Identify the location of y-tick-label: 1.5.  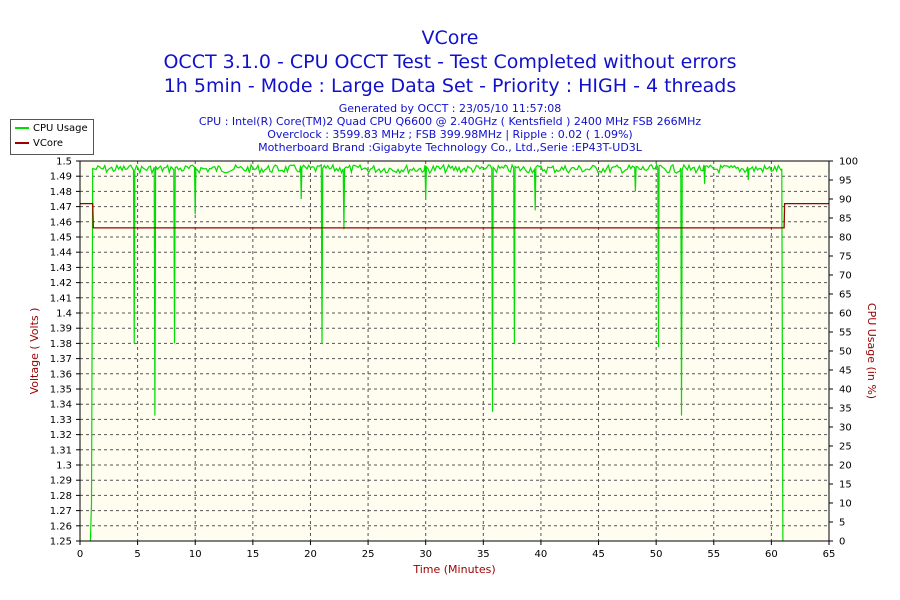
(64, 162).